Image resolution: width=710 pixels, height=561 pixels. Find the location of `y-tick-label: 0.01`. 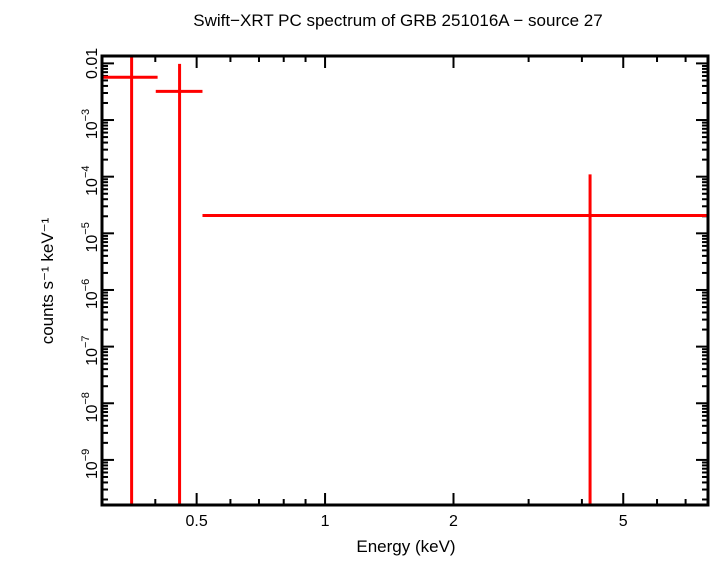

y-tick-label: 0.01 is located at coordinates (92, 63).